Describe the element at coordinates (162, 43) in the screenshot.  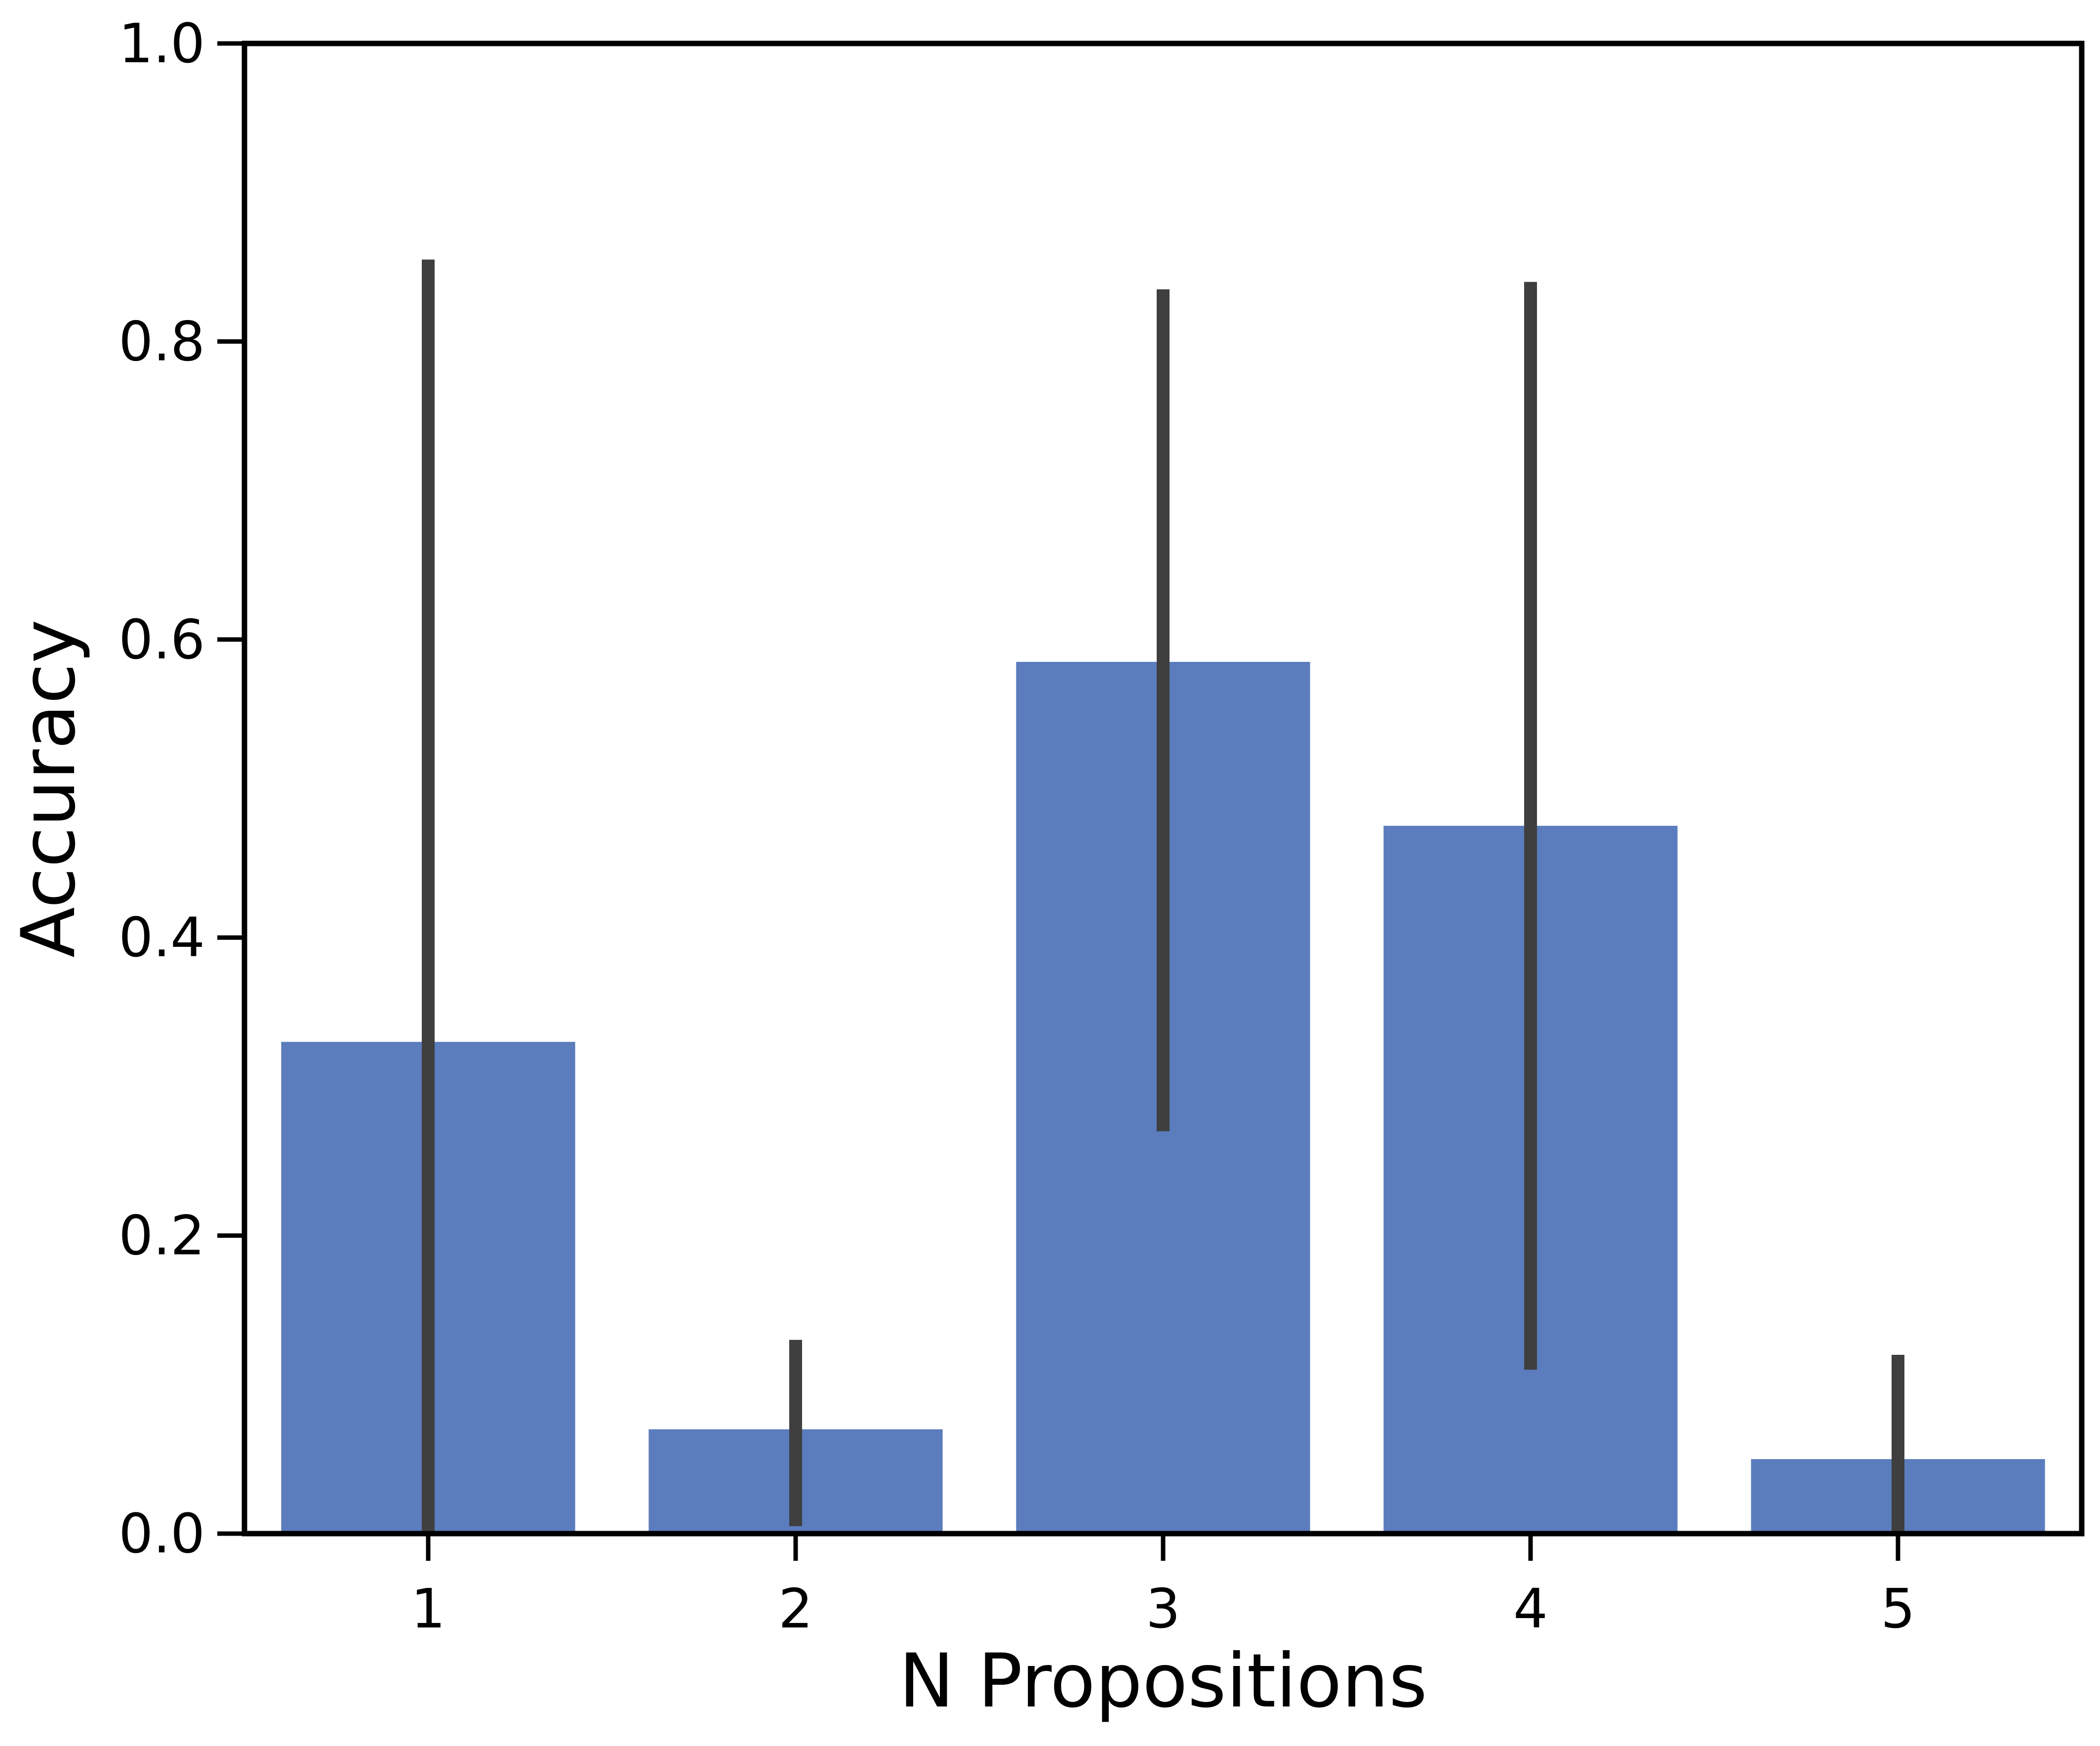
I see `y-tick-label: 1.0` at that location.